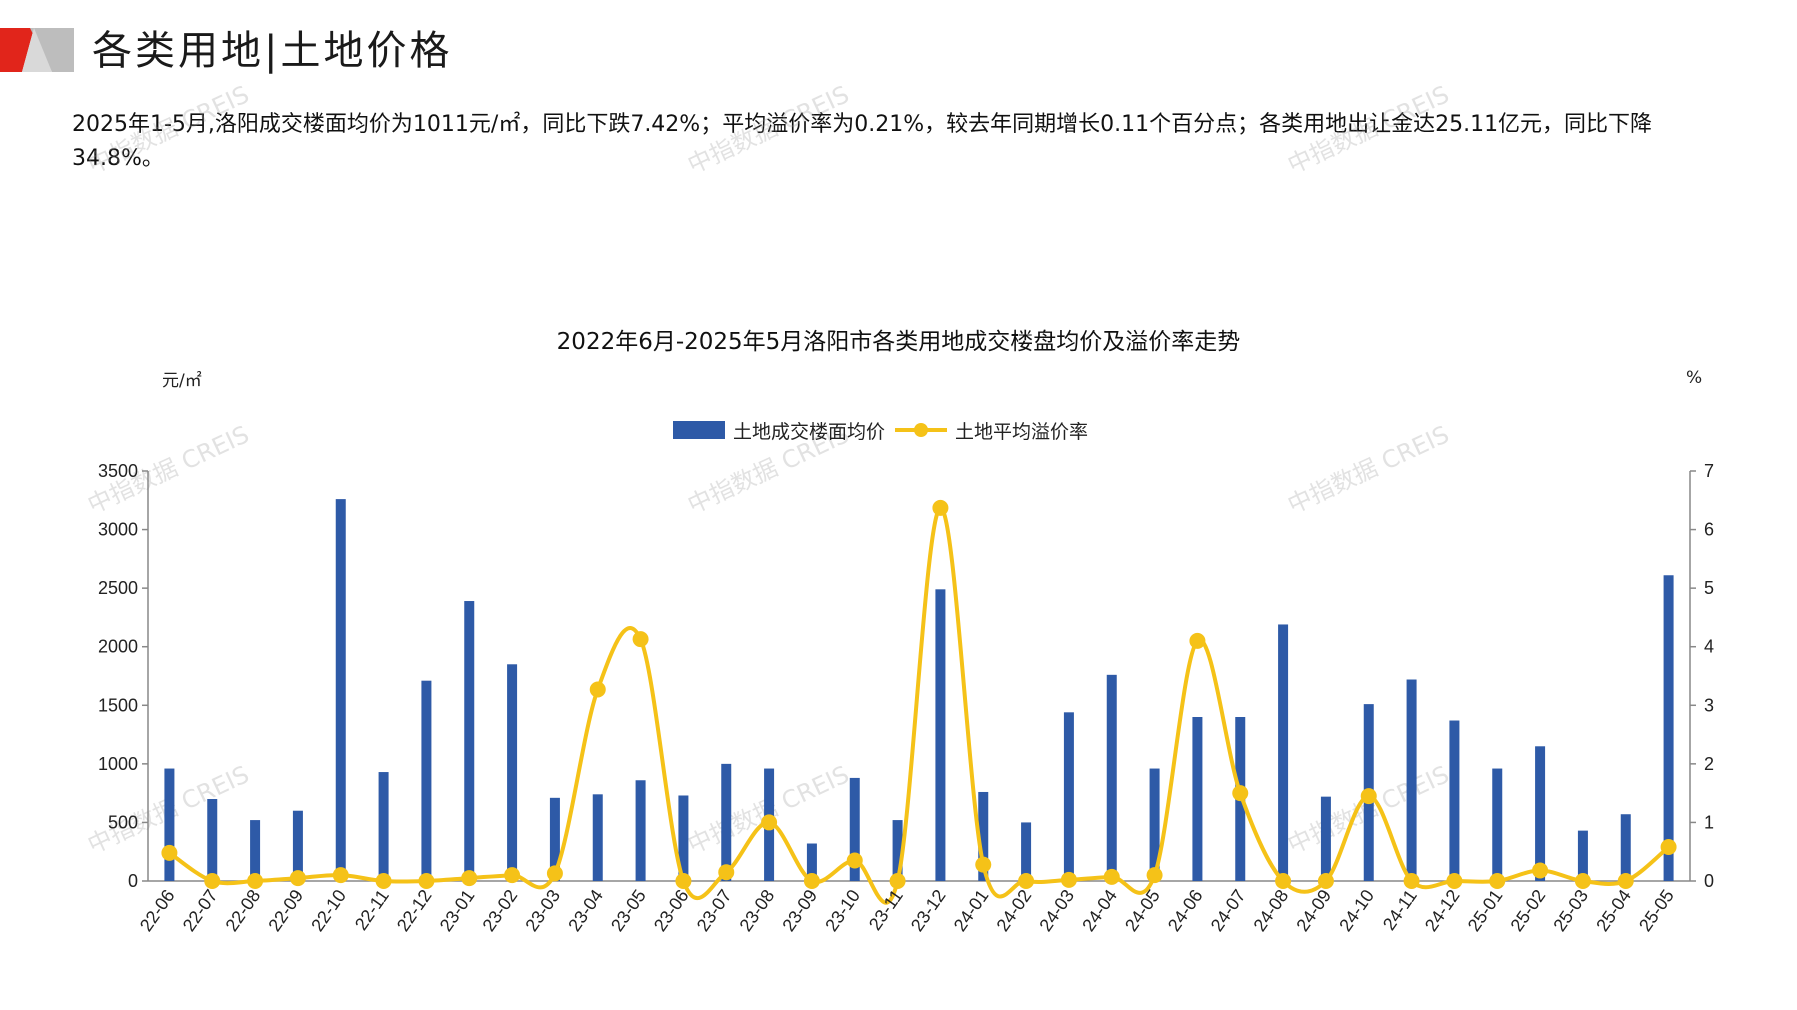 Image resolution: width=1797 pixels, height=1010 pixels. Describe the element at coordinates (1099, 910) in the screenshot. I see `x-axis-label: 24-04` at that location.